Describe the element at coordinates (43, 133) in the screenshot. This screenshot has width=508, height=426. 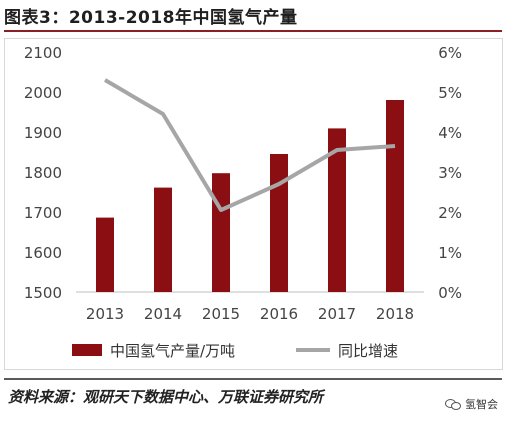
I see `y-left-tick-label: 1900` at that location.